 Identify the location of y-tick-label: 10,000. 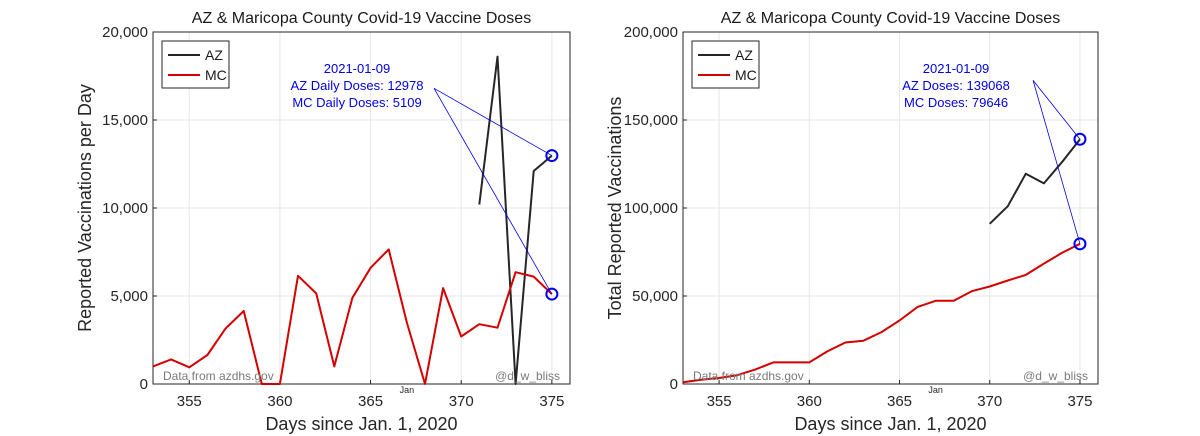
(125, 208).